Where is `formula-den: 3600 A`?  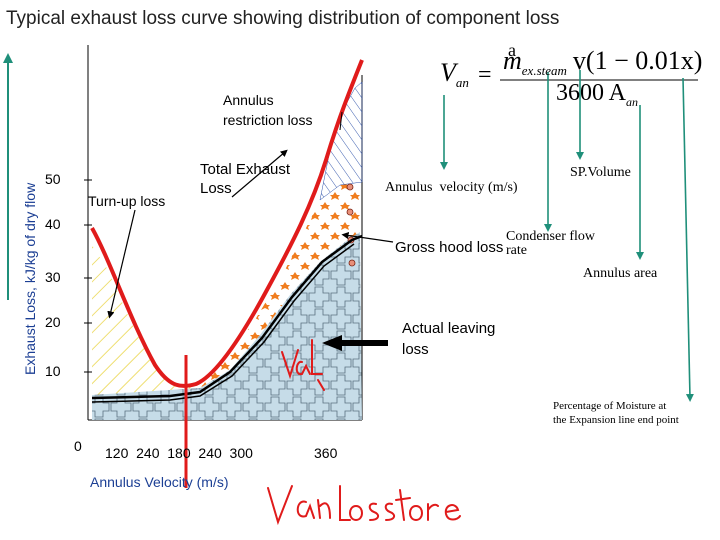 formula-den: 3600 A is located at coordinates (591, 93).